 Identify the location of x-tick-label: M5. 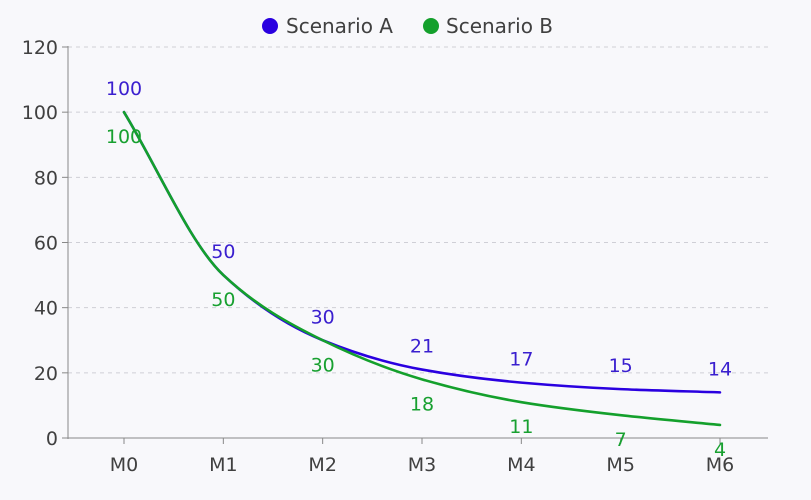
(620, 465).